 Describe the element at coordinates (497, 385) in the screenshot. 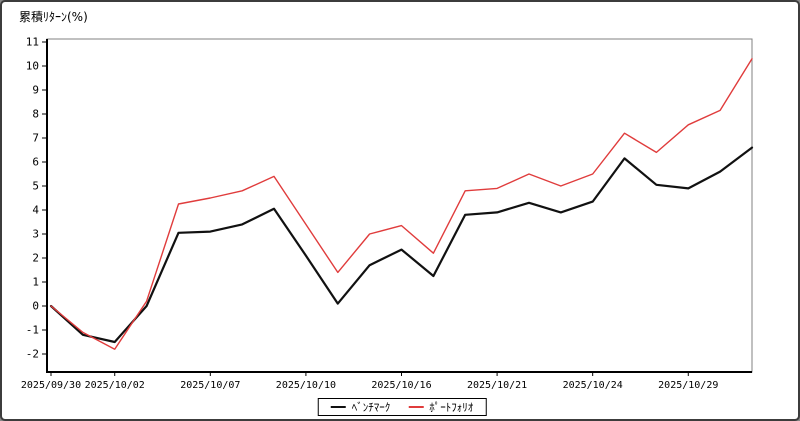

I see `x-tick-label: 2025/10/21` at that location.